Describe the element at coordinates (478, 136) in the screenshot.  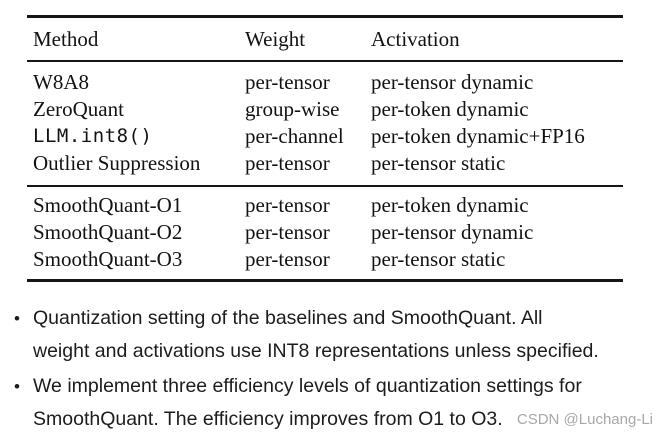
I see `activation-cell: per-token dynamic+FP16` at that location.